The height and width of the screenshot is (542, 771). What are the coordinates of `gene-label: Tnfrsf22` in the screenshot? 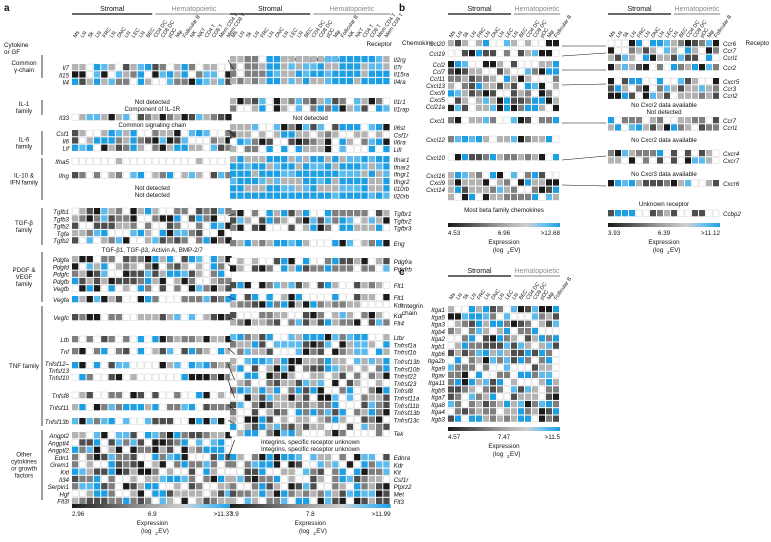 It's located at (405, 377).